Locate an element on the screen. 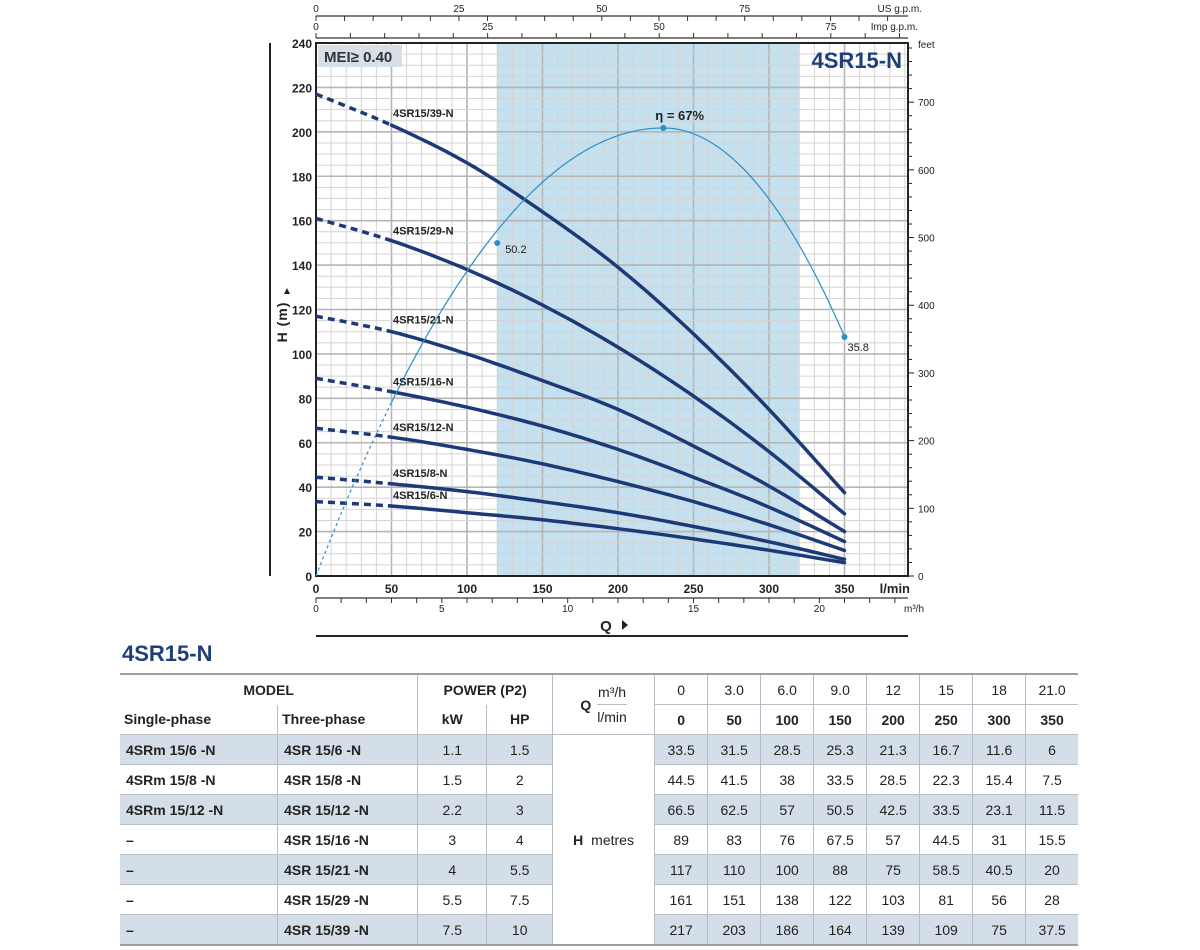 The height and width of the screenshot is (950, 1200). table-title: 4SR15-N is located at coordinates (167, 653).